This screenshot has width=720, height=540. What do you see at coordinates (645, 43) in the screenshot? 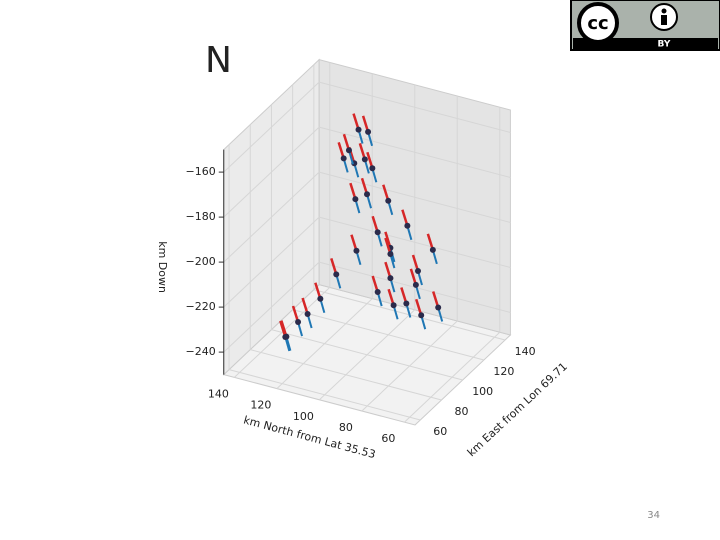
I see `badge-strip` at bounding box center [645, 43].